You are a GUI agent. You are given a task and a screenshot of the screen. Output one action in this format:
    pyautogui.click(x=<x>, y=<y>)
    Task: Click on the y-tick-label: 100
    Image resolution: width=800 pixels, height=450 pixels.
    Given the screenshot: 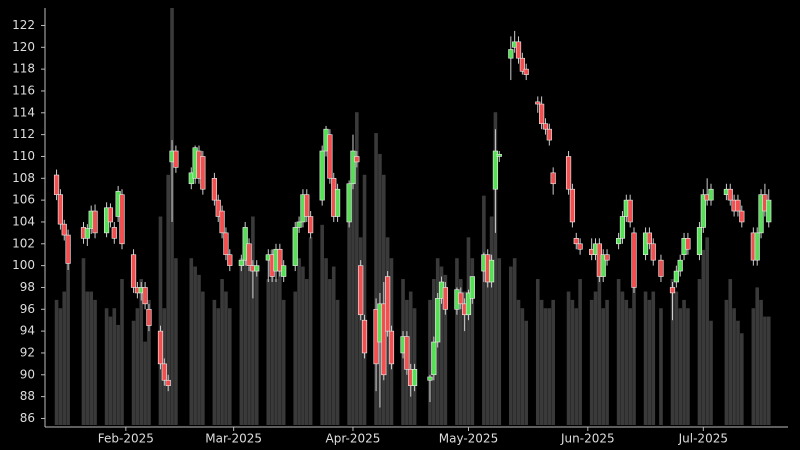 What is the action you would take?
    pyautogui.click(x=23, y=265)
    